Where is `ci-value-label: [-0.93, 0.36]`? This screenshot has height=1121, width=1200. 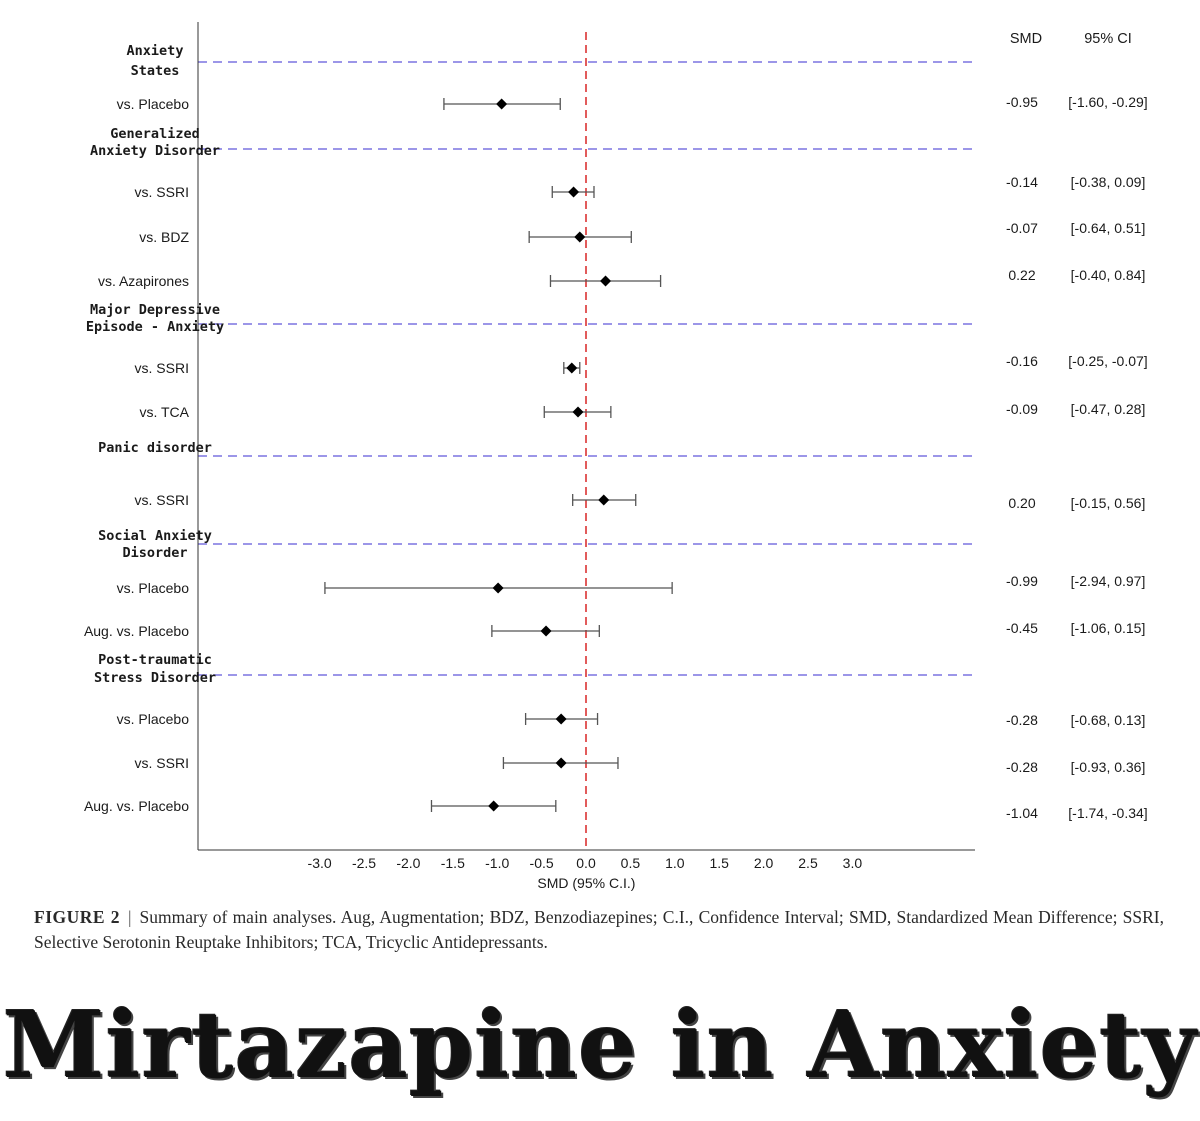
ci-value-label: [-0.93, 0.36] is located at coordinates (1108, 767).